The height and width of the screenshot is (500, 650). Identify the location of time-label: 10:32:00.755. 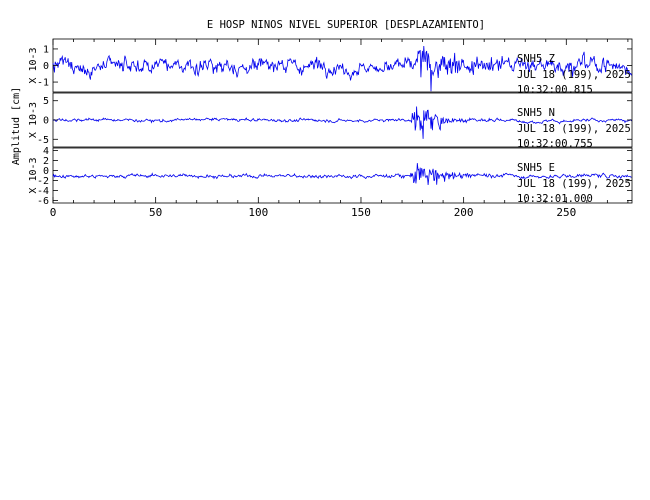
(555, 144).